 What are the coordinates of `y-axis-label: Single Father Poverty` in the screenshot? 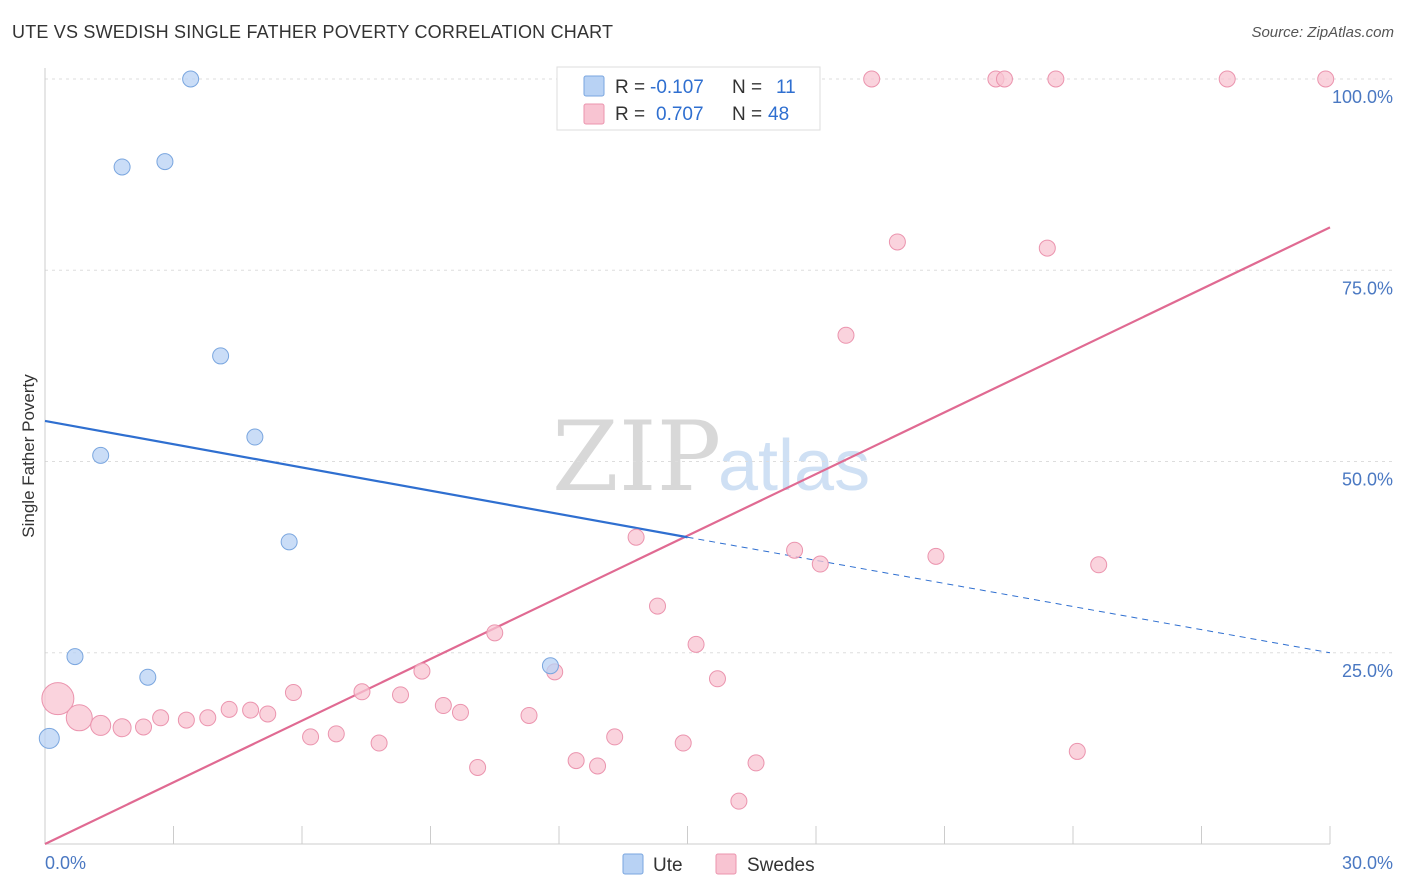 It's located at (28, 456).